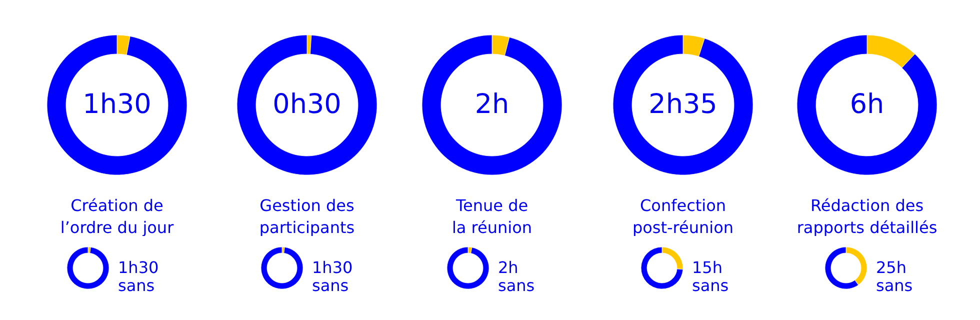 This screenshot has height=320, width=980. I want to click on text: 15h sans, so click(710, 276).